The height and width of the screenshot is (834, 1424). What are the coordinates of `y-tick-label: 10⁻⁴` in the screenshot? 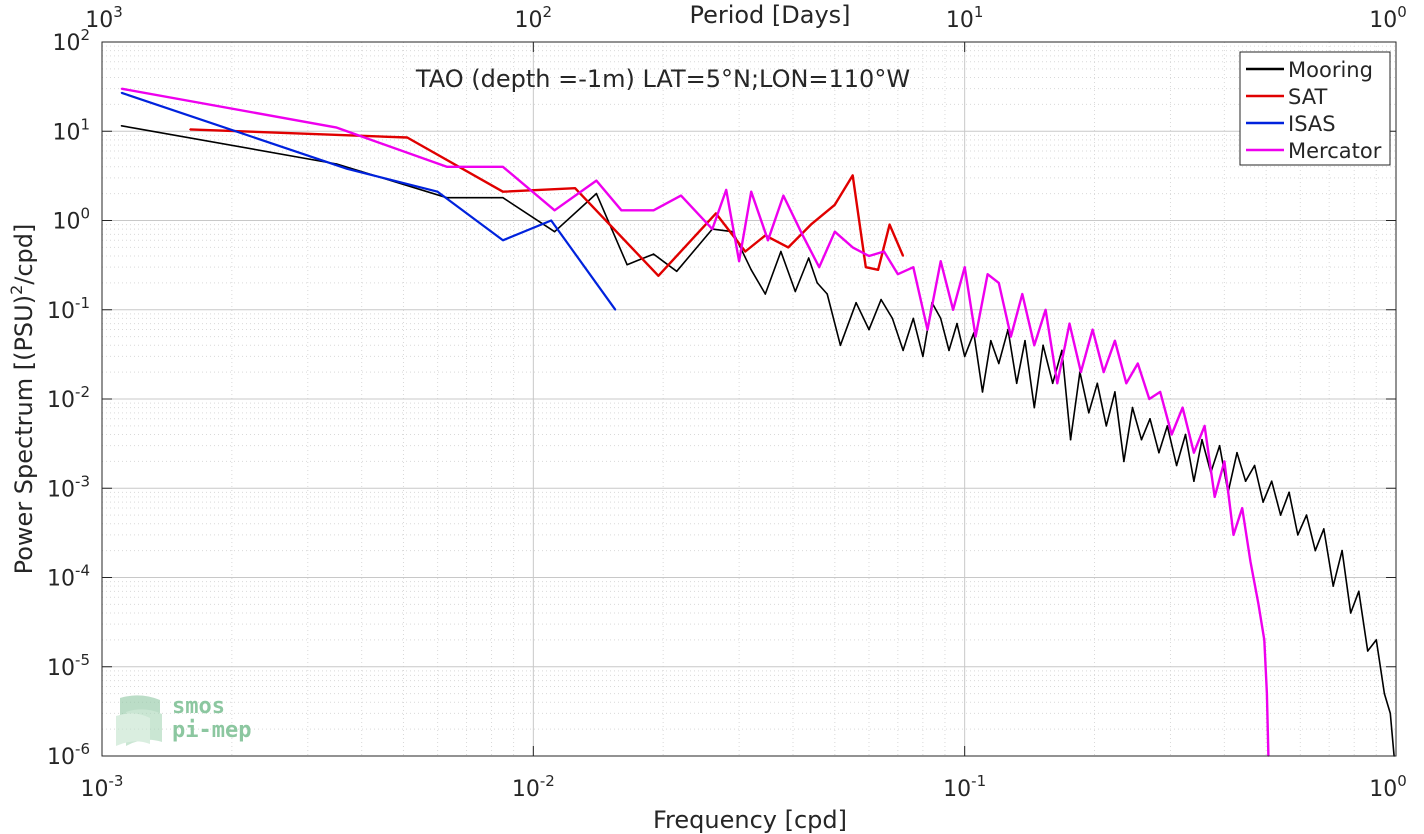 It's located at (68, 577).